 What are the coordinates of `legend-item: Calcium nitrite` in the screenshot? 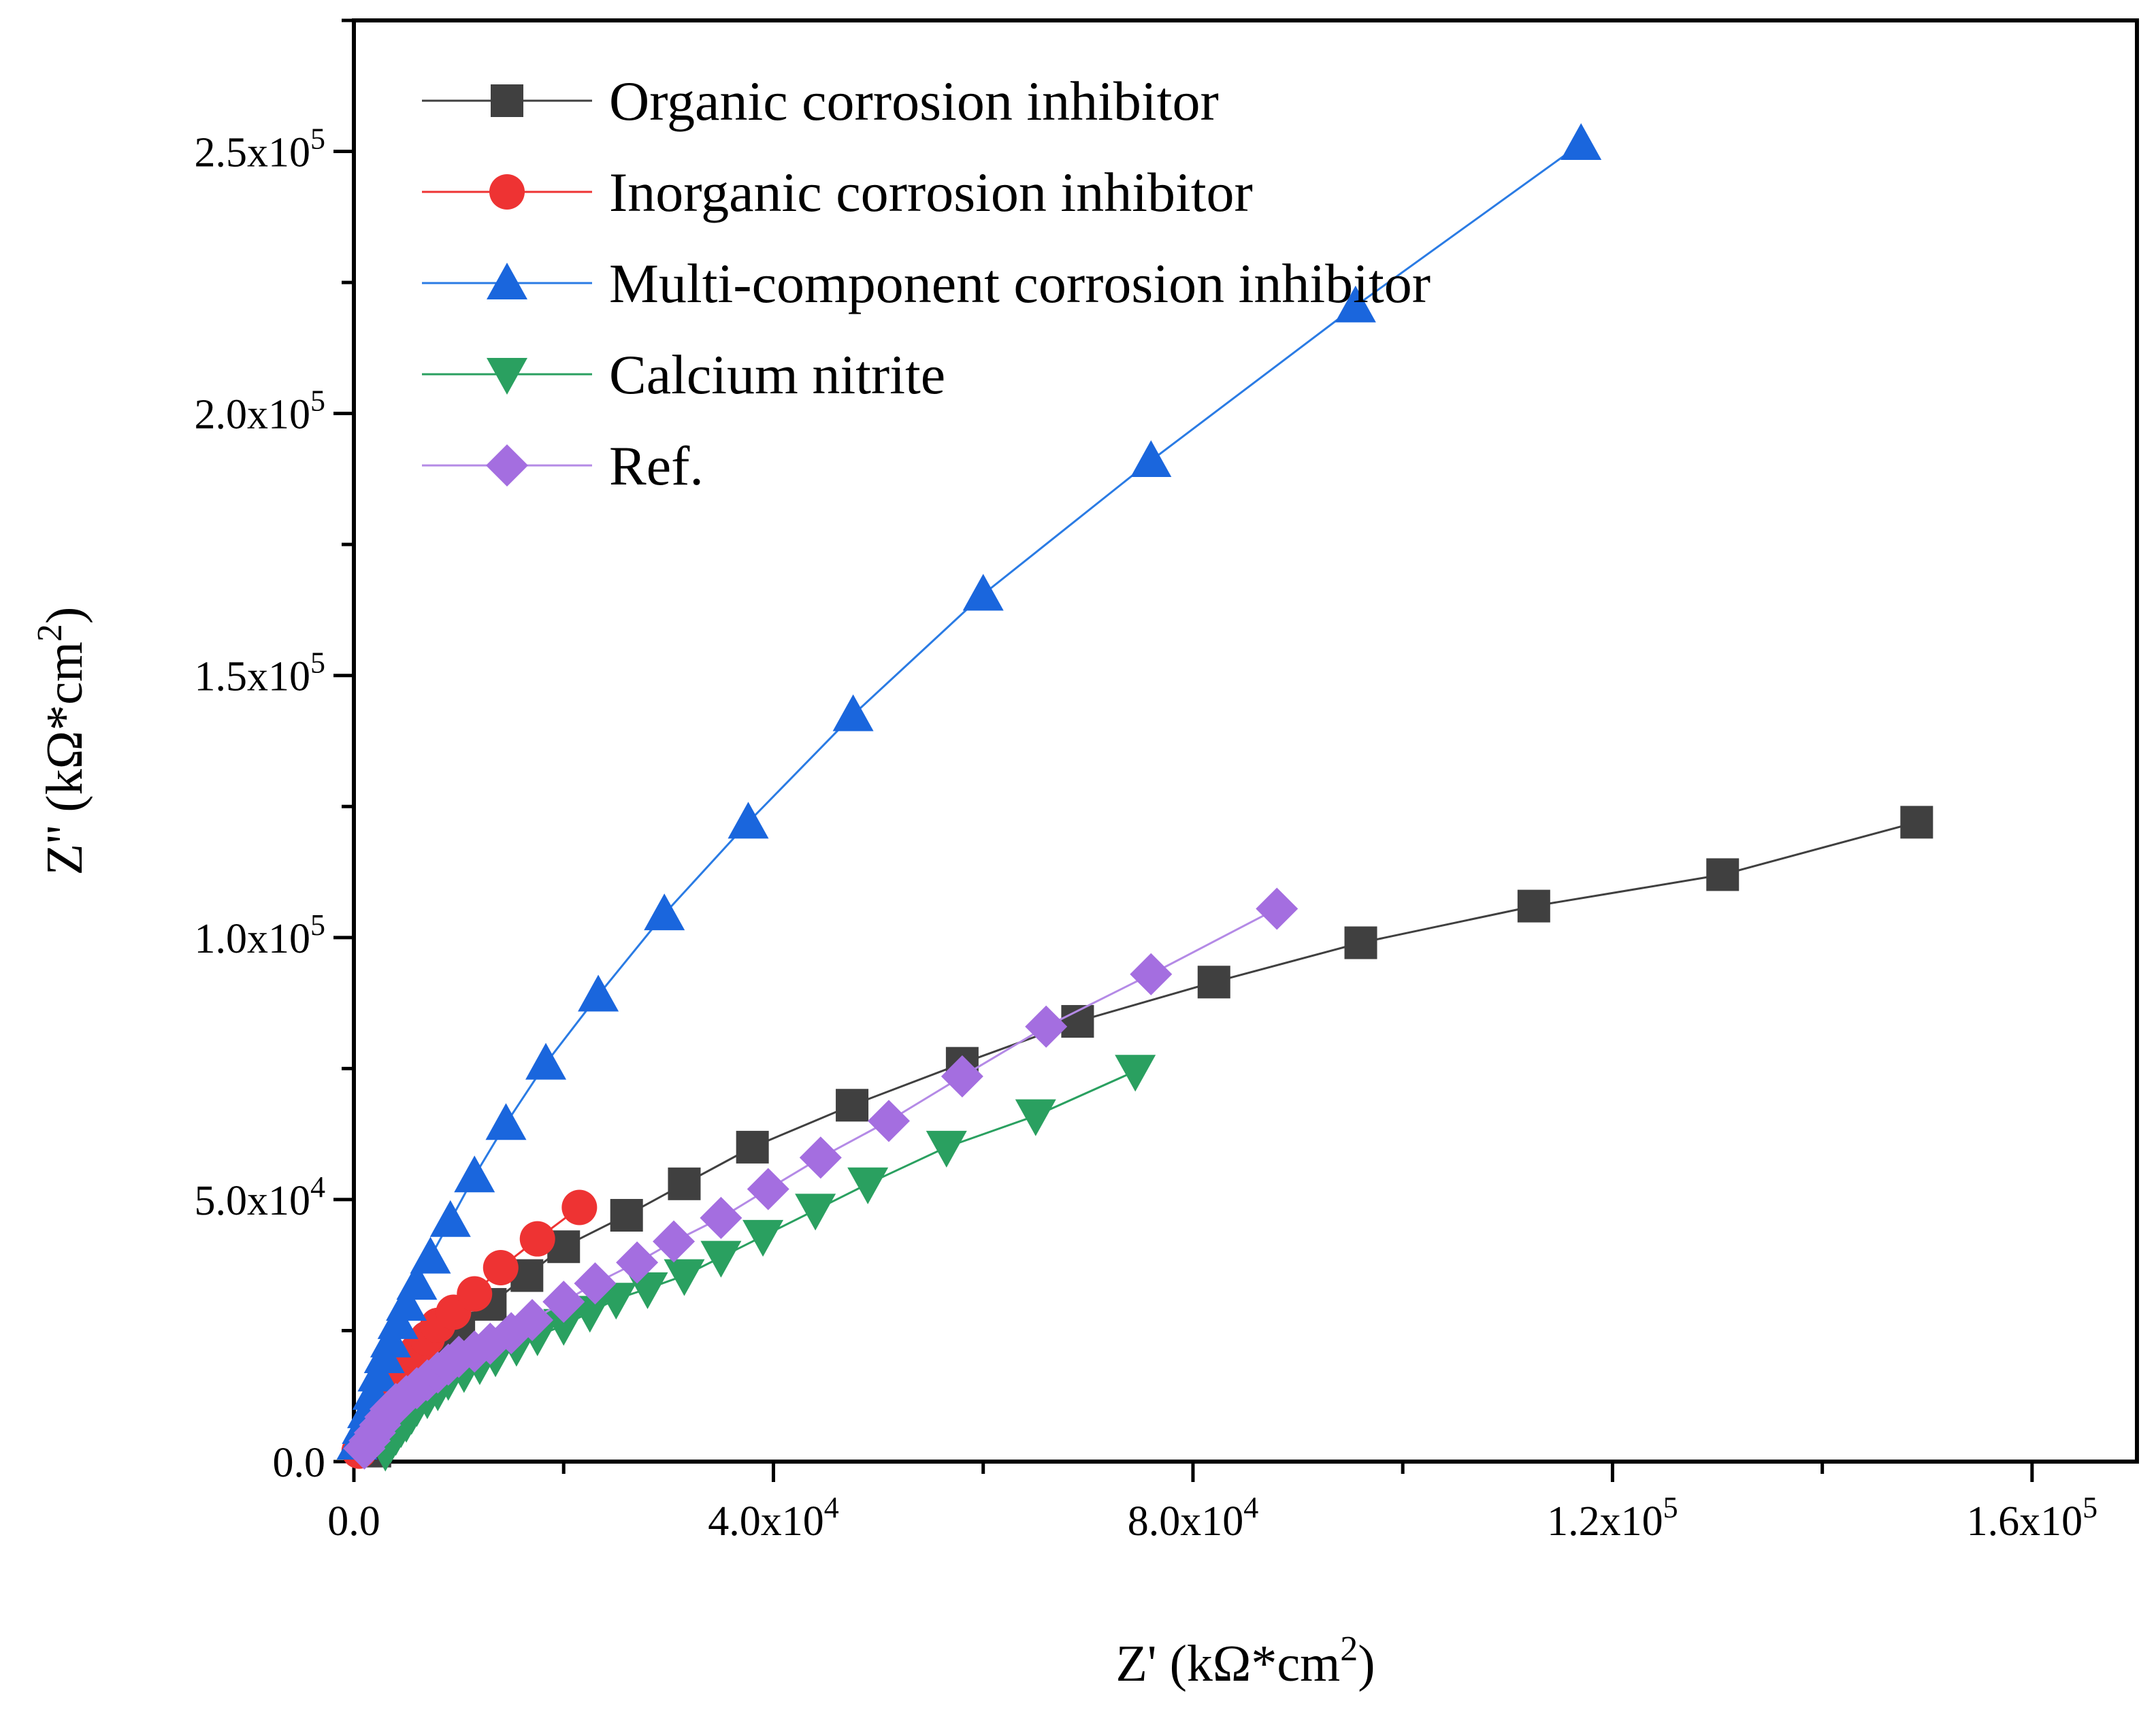 It's located at (683, 375).